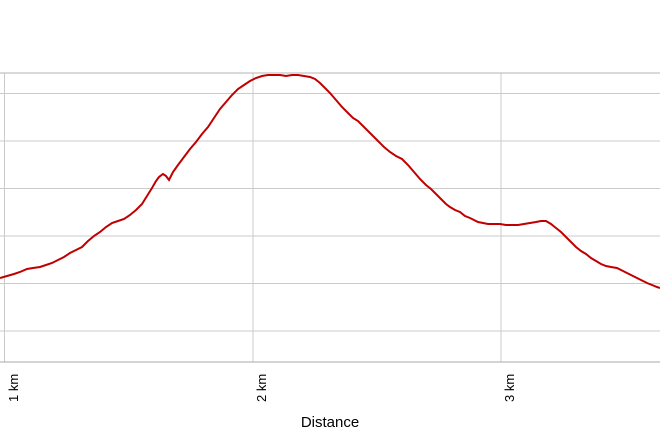 The width and height of the screenshot is (660, 440). I want to click on x-tick-label-2km: 2 km, so click(261, 387).